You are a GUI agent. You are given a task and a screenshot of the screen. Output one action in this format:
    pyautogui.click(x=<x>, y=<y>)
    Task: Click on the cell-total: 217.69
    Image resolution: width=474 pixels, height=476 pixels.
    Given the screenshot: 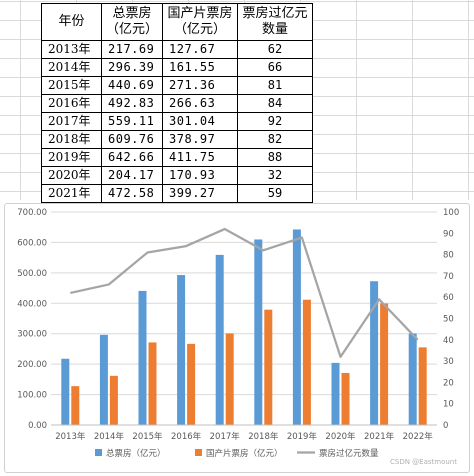 What is the action you would take?
    pyautogui.click(x=132, y=49)
    